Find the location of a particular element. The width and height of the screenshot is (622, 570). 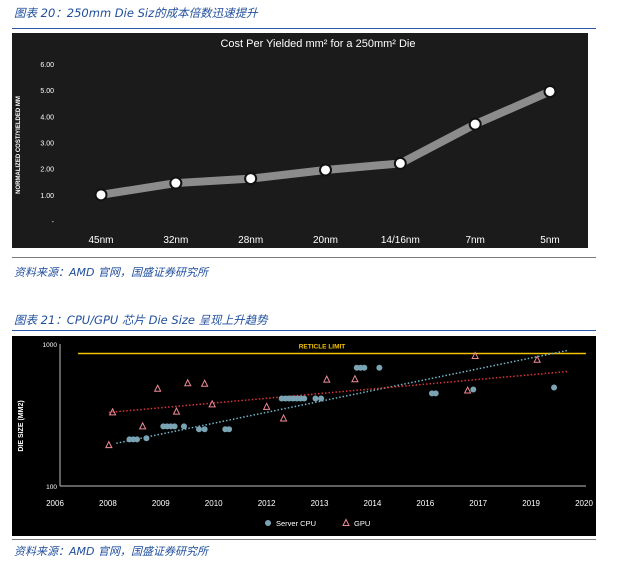

y-tick-label: 2.00 is located at coordinates (47, 170).